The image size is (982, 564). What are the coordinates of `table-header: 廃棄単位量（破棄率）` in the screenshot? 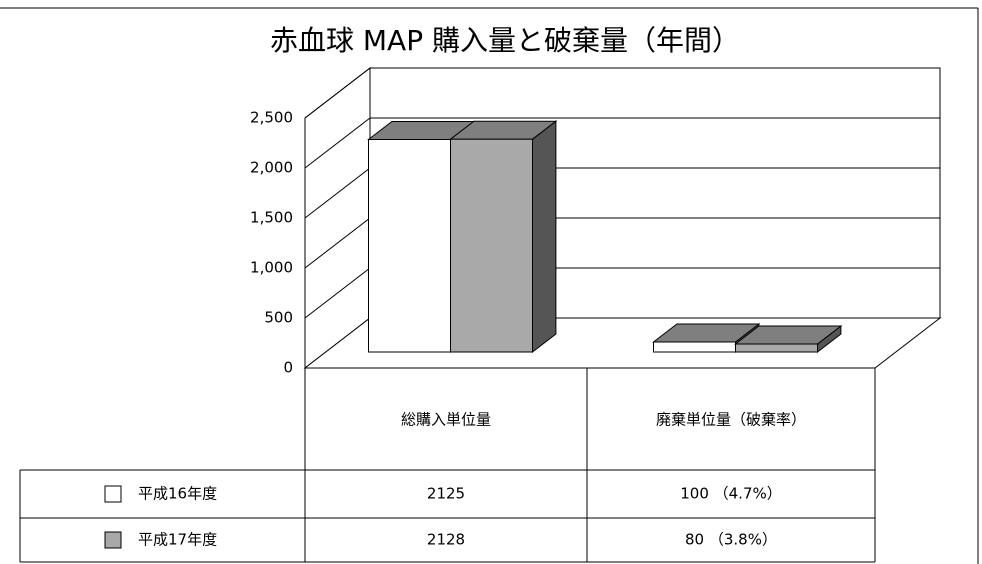 It's located at (731, 420).